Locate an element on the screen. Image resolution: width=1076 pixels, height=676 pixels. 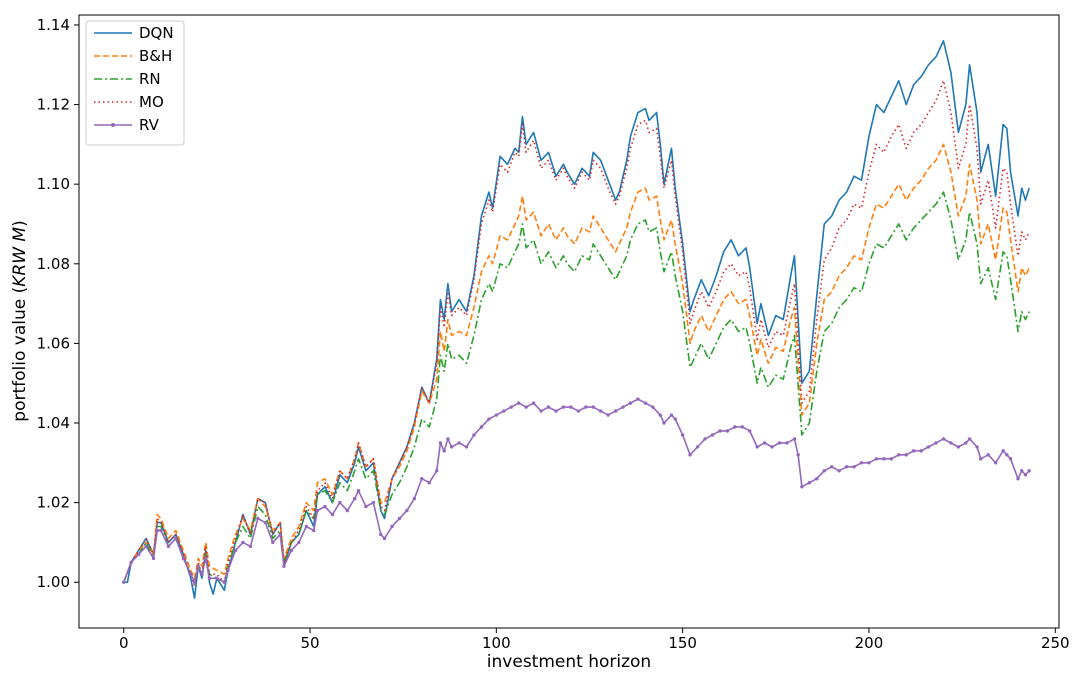
x-tick-label: 200 is located at coordinates (869, 643).